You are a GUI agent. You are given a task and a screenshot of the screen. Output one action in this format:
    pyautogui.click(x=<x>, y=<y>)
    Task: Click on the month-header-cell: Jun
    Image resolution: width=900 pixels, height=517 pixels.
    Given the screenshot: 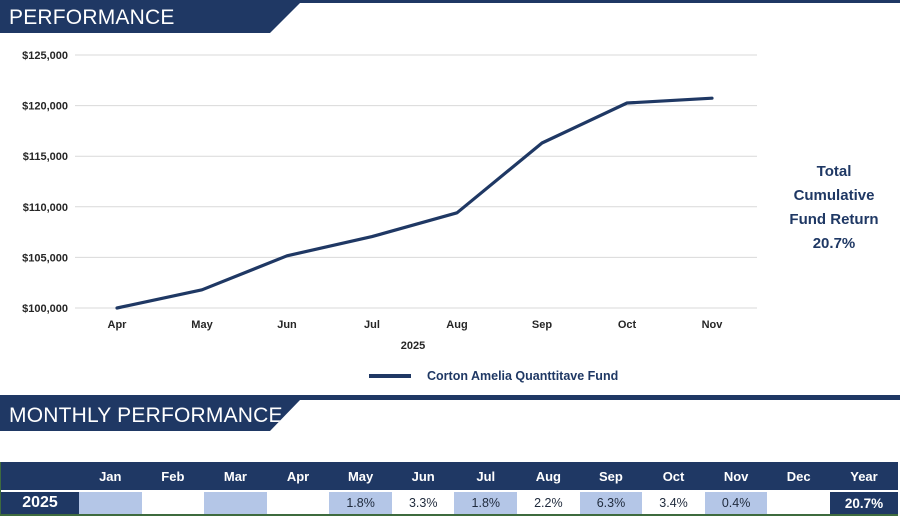 What is the action you would take?
    pyautogui.click(x=423, y=476)
    